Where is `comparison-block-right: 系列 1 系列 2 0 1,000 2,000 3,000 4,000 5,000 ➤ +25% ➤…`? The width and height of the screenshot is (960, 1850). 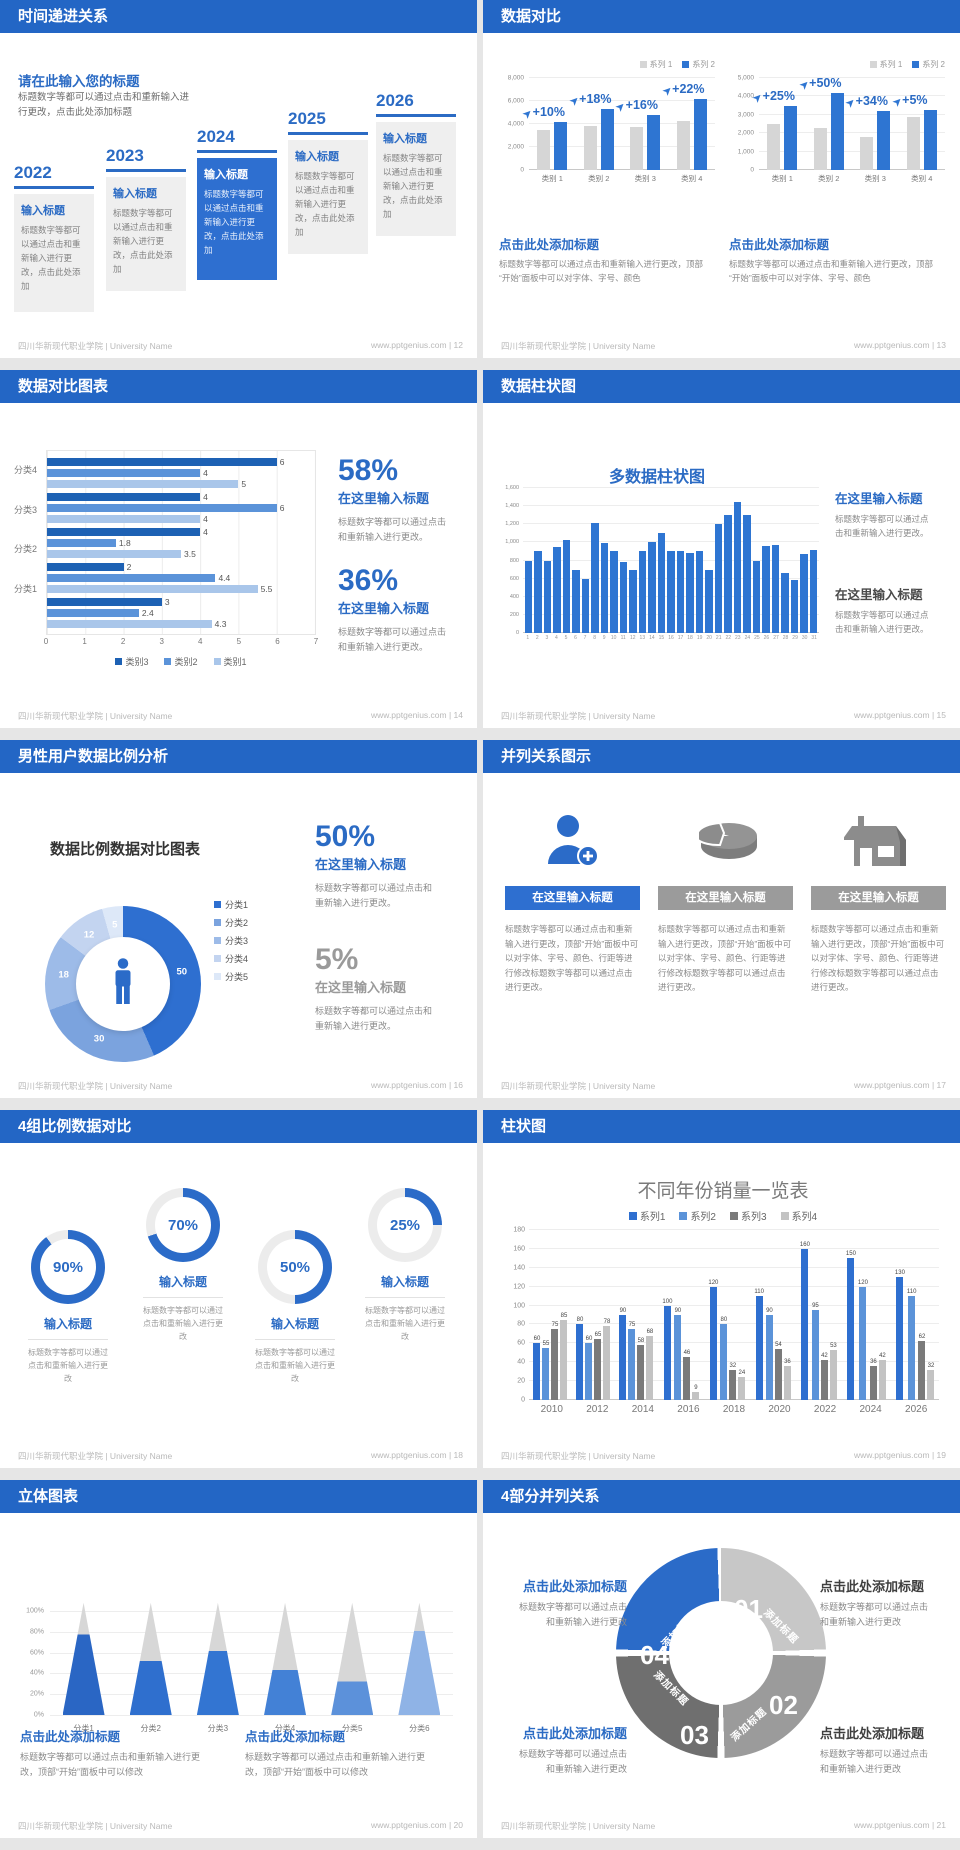 comparison-block-right: 系列 1 系列 2 0 1,000 2,000 3,000 4,000 5,000 ➤ +25% ➤… is located at coordinates (837, 171).